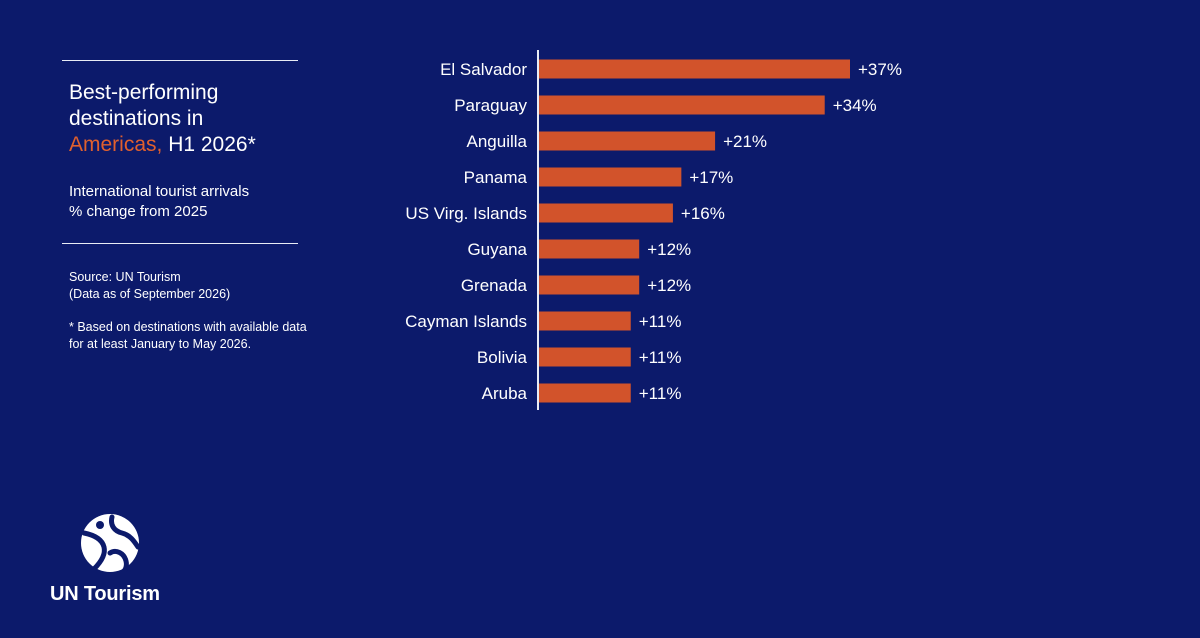 The width and height of the screenshot is (1200, 638). I want to click on category-label: Anguilla, so click(497, 141).